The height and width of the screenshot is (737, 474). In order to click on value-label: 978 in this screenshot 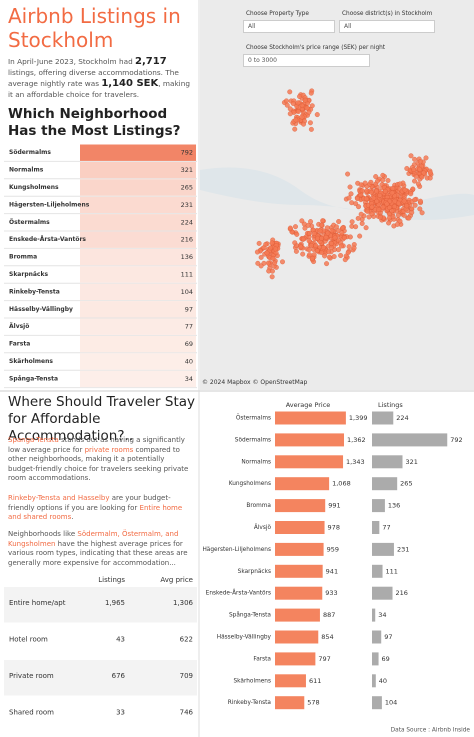, I will do `click(334, 528)`.